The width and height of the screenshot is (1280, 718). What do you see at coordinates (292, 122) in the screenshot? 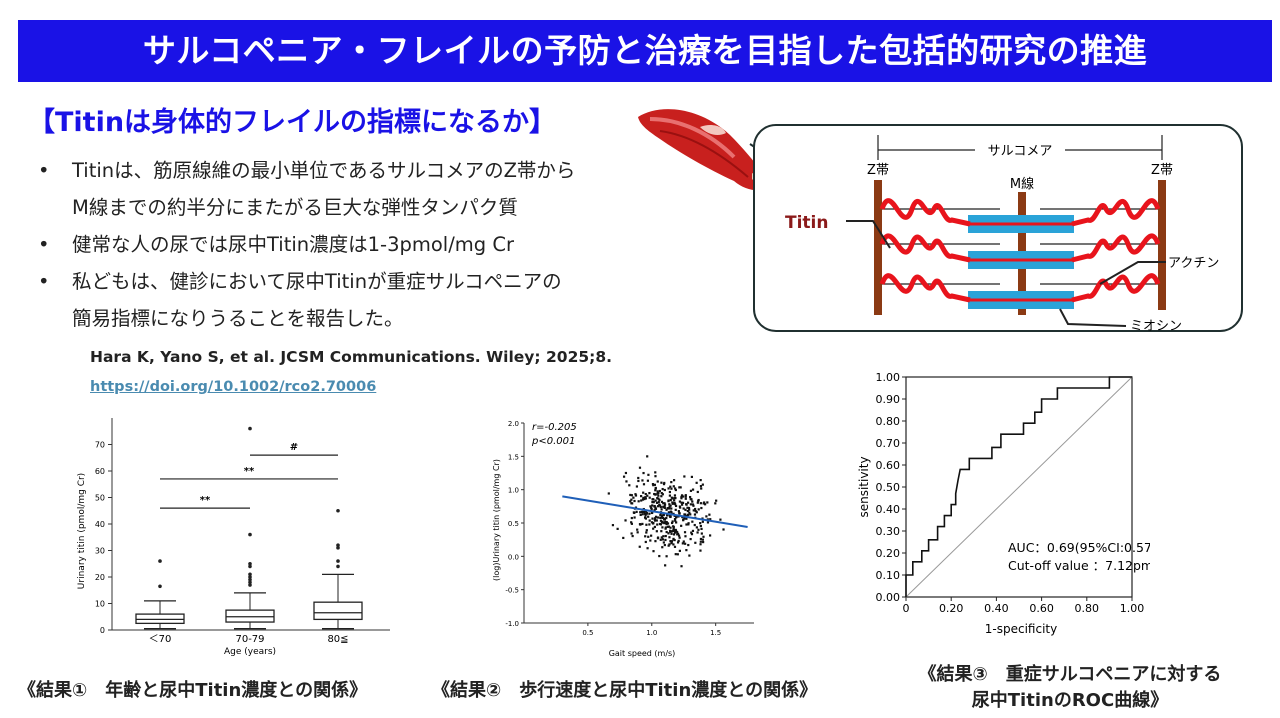
I see `section-title: 【Titinは身体的フレイルの指標になるか】` at bounding box center [292, 122].